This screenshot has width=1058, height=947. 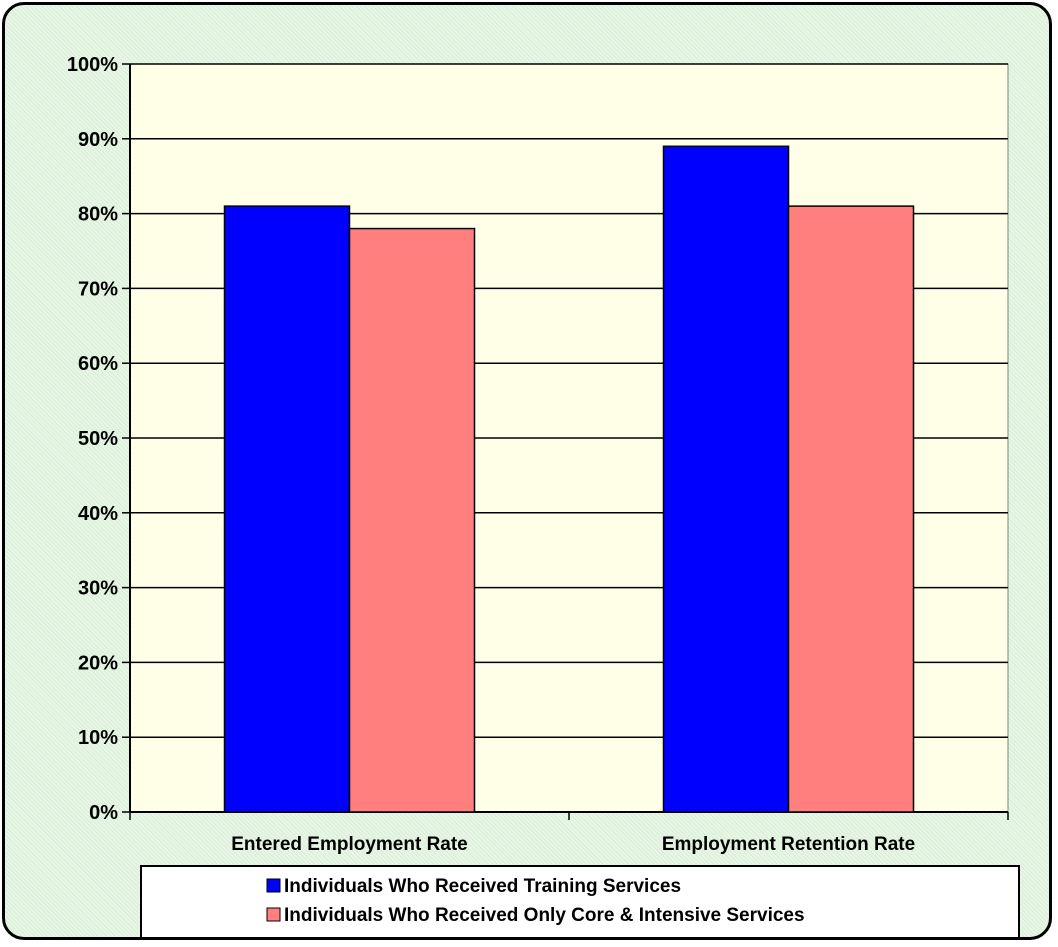 What do you see at coordinates (92, 65) in the screenshot?
I see `y-tick-label: 100%` at bounding box center [92, 65].